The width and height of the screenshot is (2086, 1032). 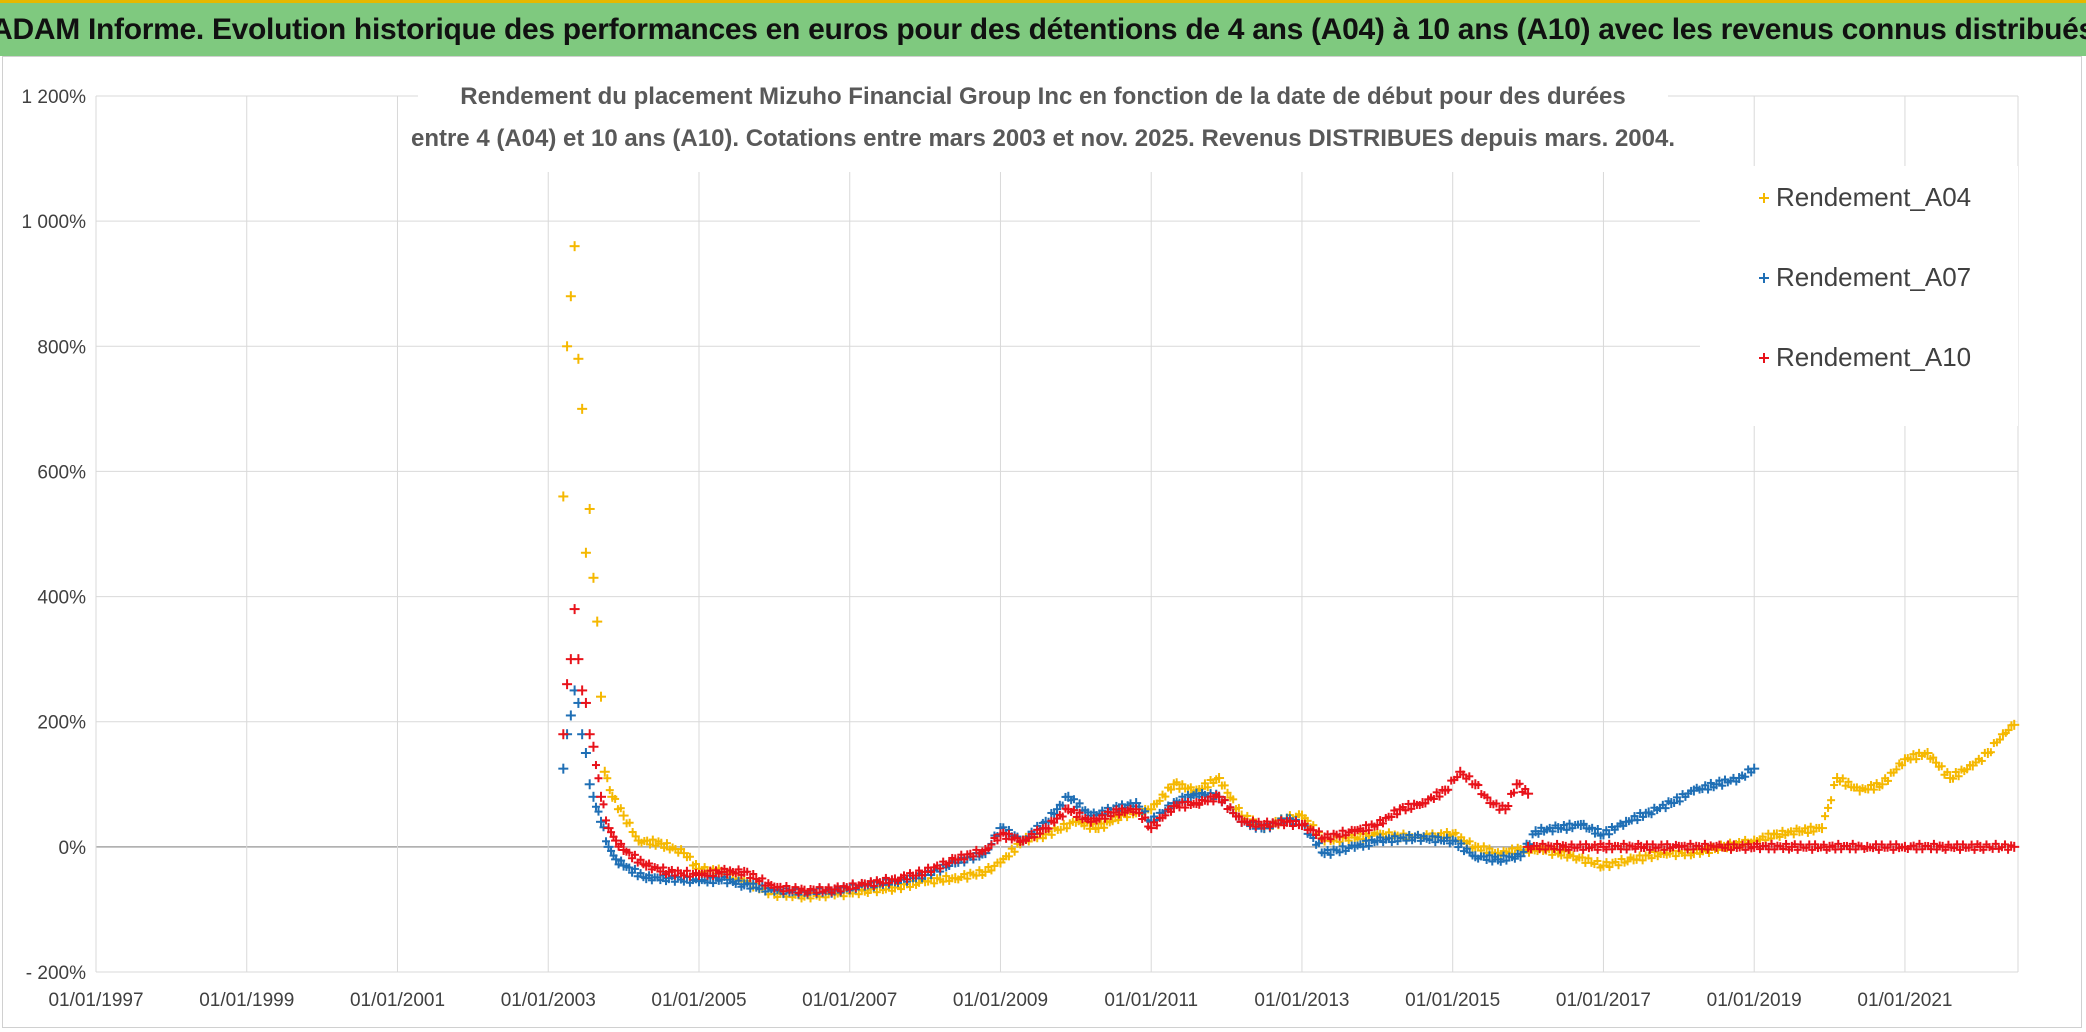 I want to click on y-tick-label: 1 200%, so click(x=54, y=97).